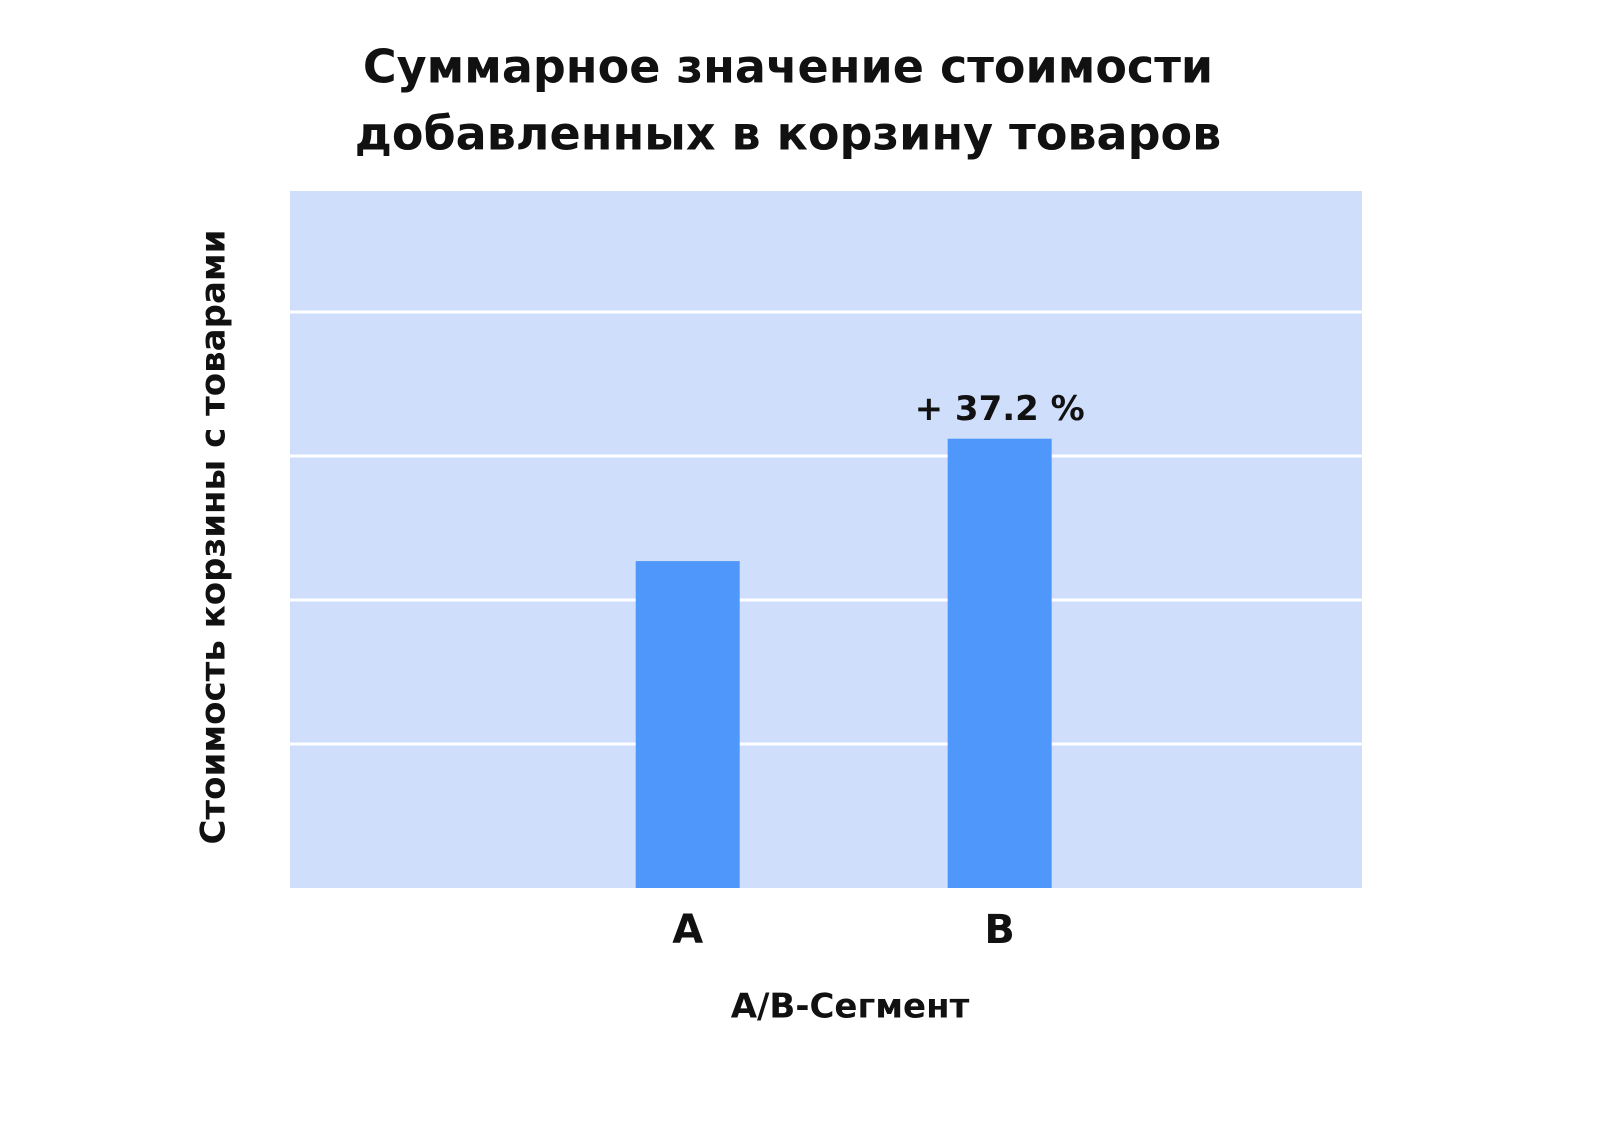  What do you see at coordinates (999, 930) in the screenshot?
I see `x-tick-label: B` at bounding box center [999, 930].